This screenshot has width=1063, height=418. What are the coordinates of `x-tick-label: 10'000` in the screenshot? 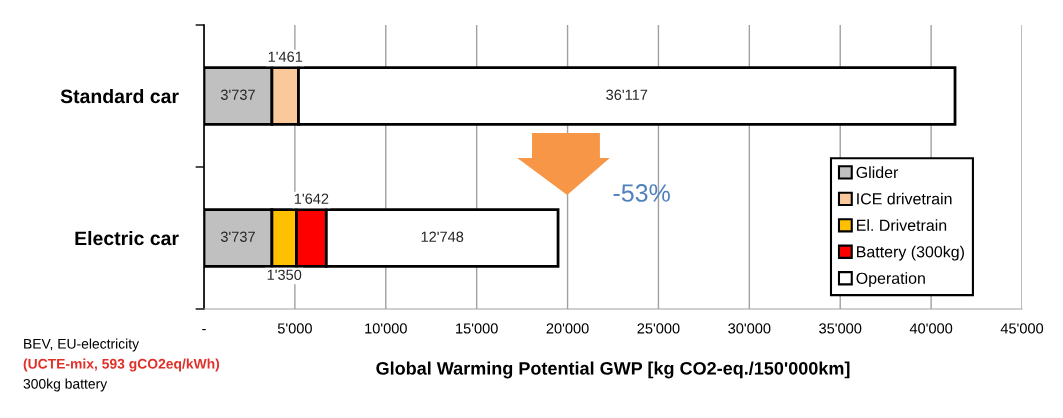 It's located at (386, 328).